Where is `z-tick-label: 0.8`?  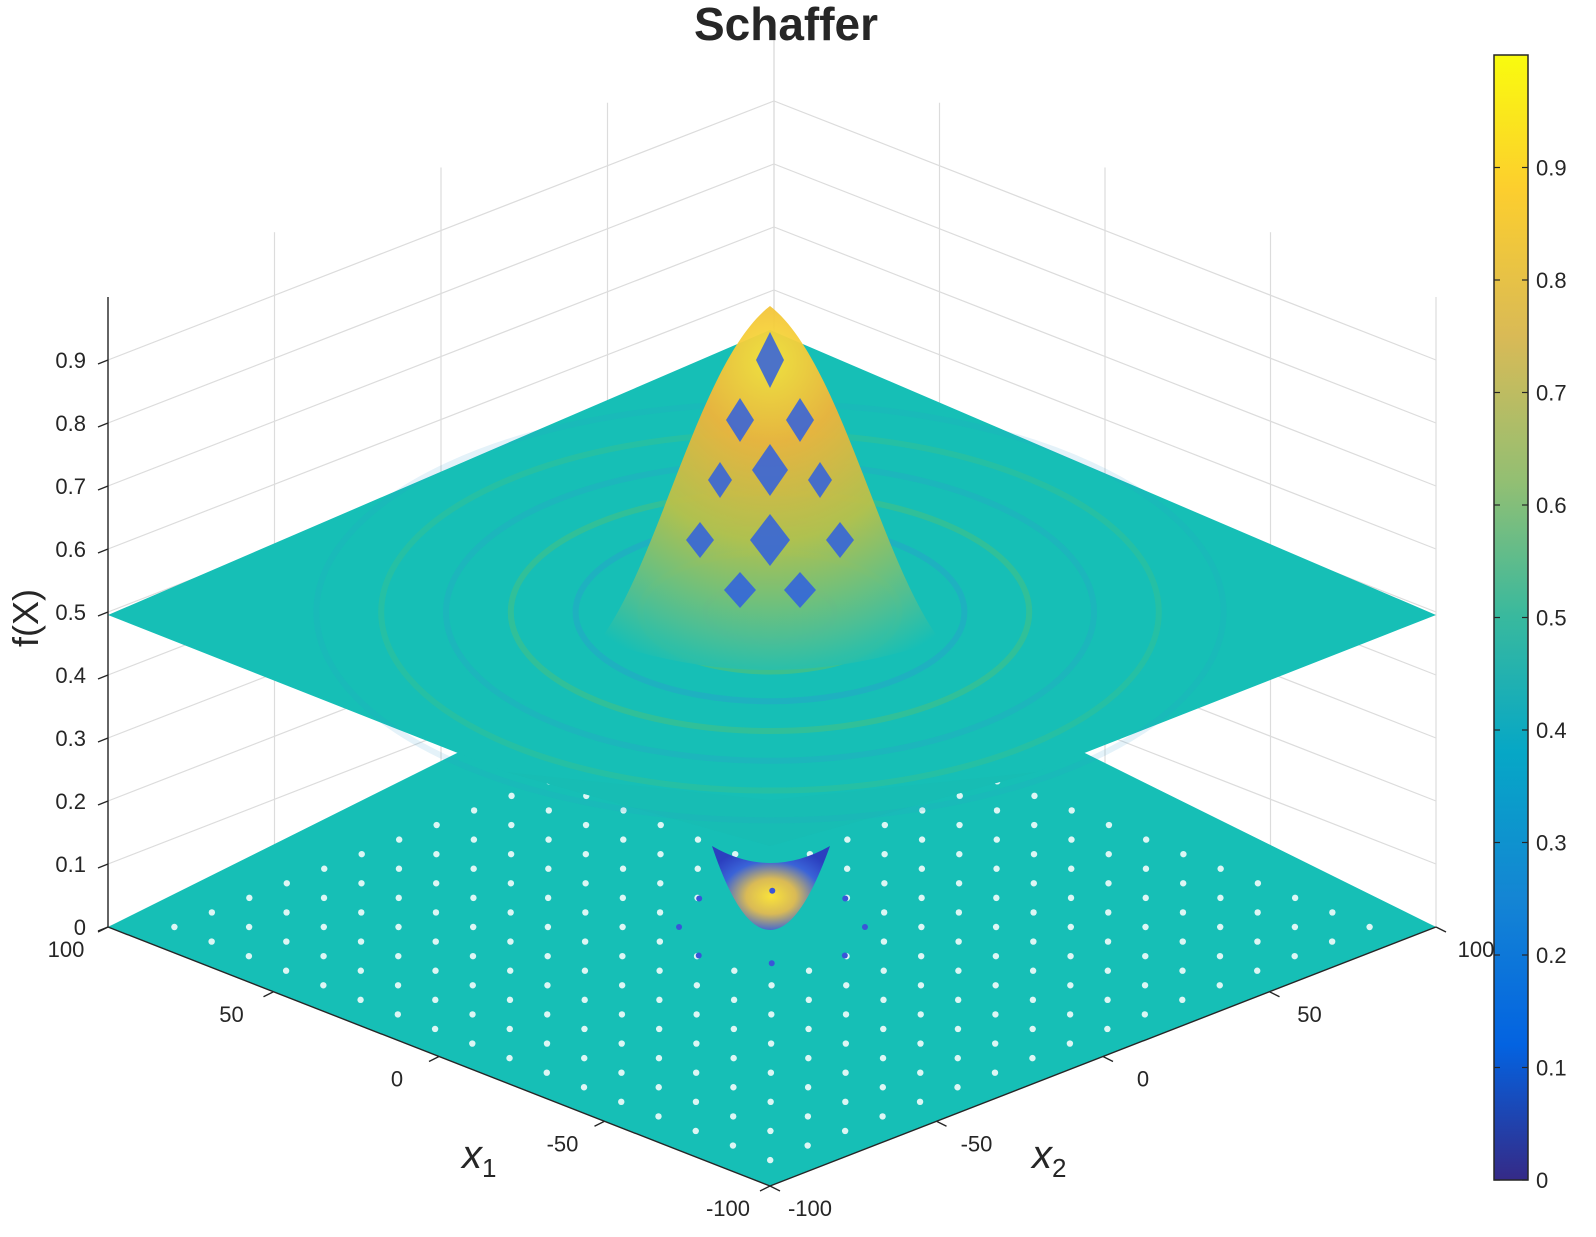 z-tick-label: 0.8 is located at coordinates (70, 423).